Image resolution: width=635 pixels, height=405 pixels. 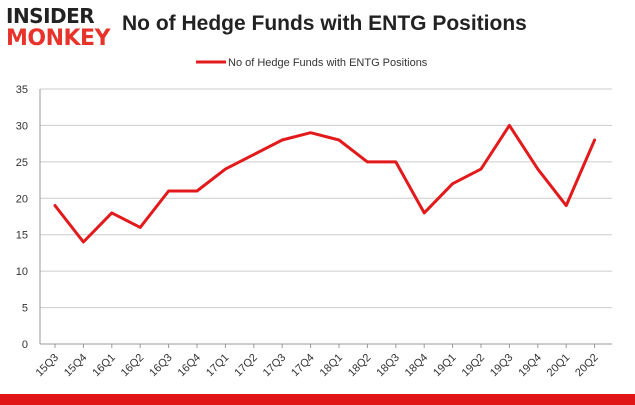 I want to click on y-tick-label-5: 5, so click(x=25, y=309).